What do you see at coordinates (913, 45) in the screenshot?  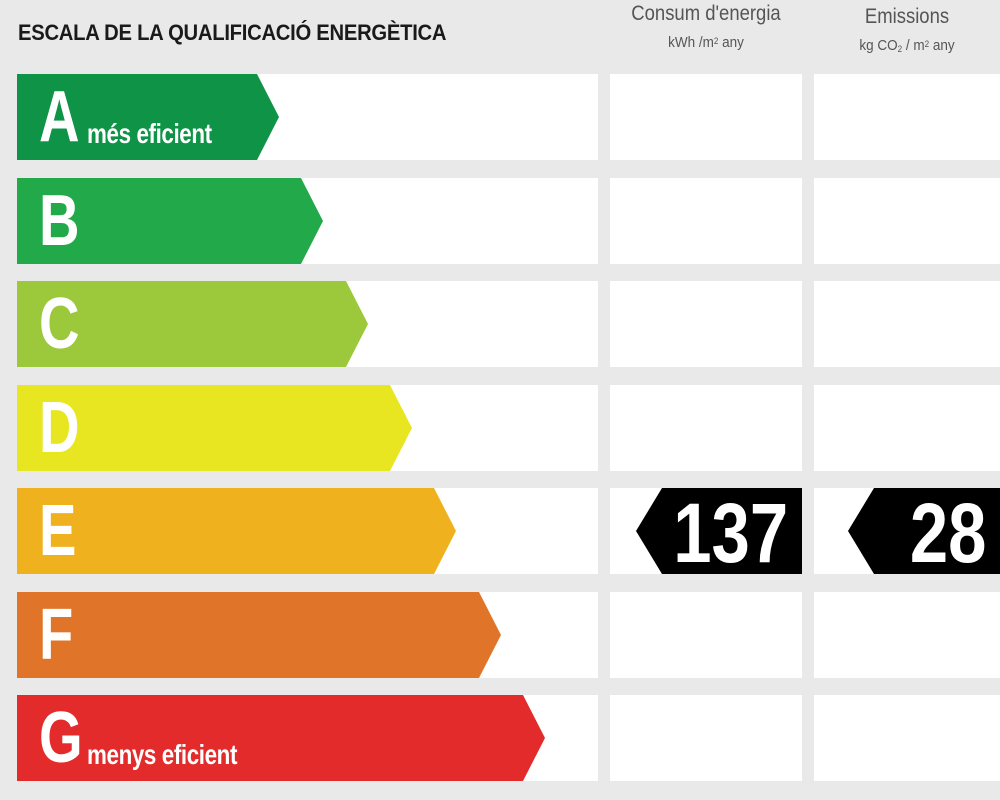 I see `emissions-unit-mid: / m` at bounding box center [913, 45].